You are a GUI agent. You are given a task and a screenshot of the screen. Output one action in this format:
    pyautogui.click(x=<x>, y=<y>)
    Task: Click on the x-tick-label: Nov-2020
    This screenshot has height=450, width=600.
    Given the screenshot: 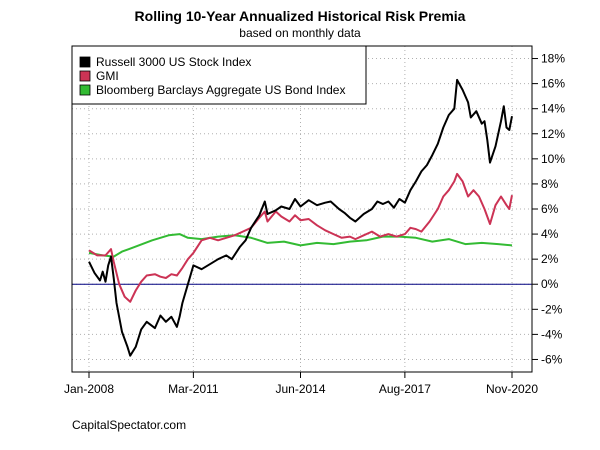 What is the action you would take?
    pyautogui.click(x=512, y=389)
    